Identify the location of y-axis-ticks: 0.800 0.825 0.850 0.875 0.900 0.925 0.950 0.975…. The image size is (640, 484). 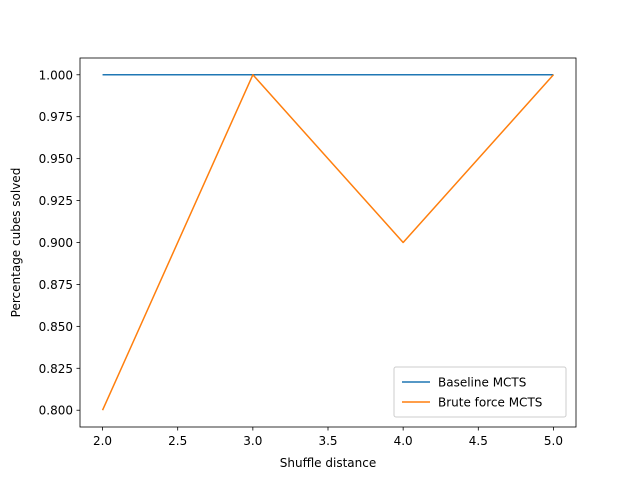
(59, 243).